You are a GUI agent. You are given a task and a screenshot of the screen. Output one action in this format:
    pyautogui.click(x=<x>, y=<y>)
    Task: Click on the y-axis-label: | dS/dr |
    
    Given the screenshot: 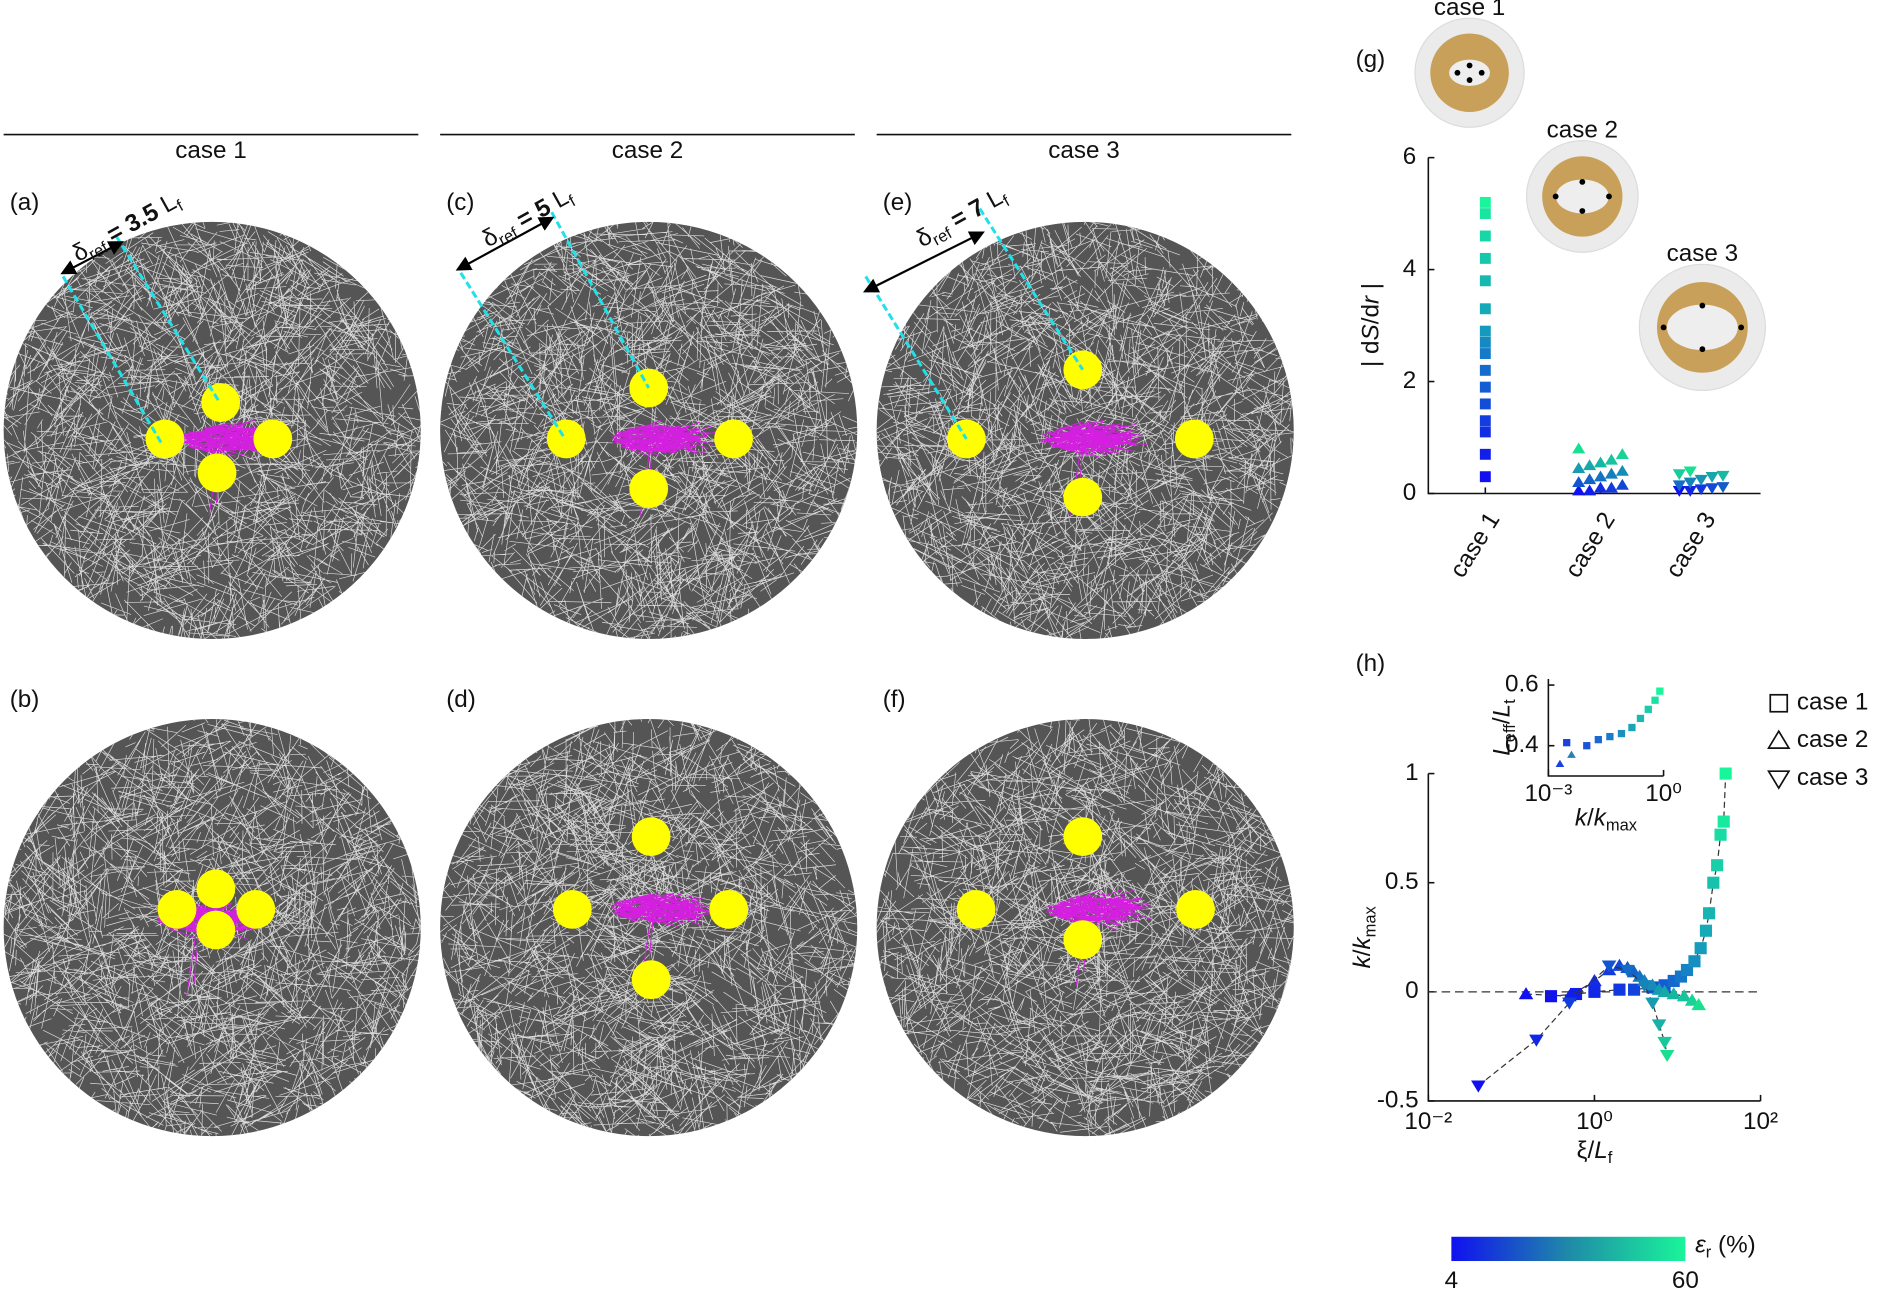 What is the action you would take?
    pyautogui.click(x=1371, y=325)
    